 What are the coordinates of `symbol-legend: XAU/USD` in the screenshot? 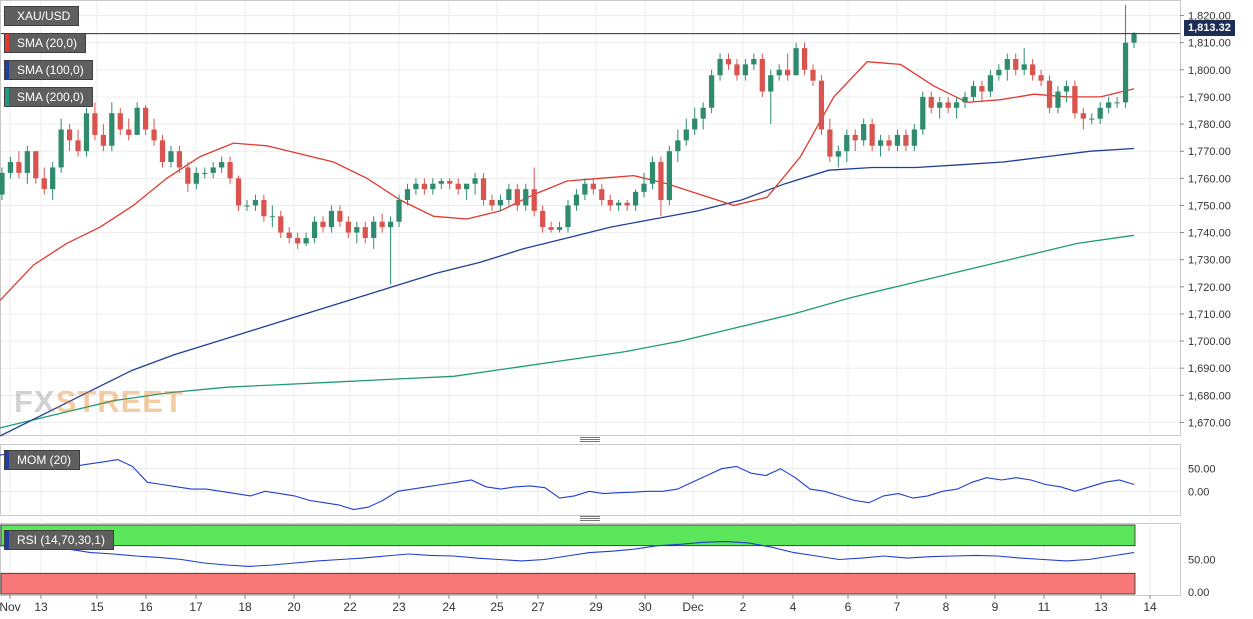 It's located at (42, 16).